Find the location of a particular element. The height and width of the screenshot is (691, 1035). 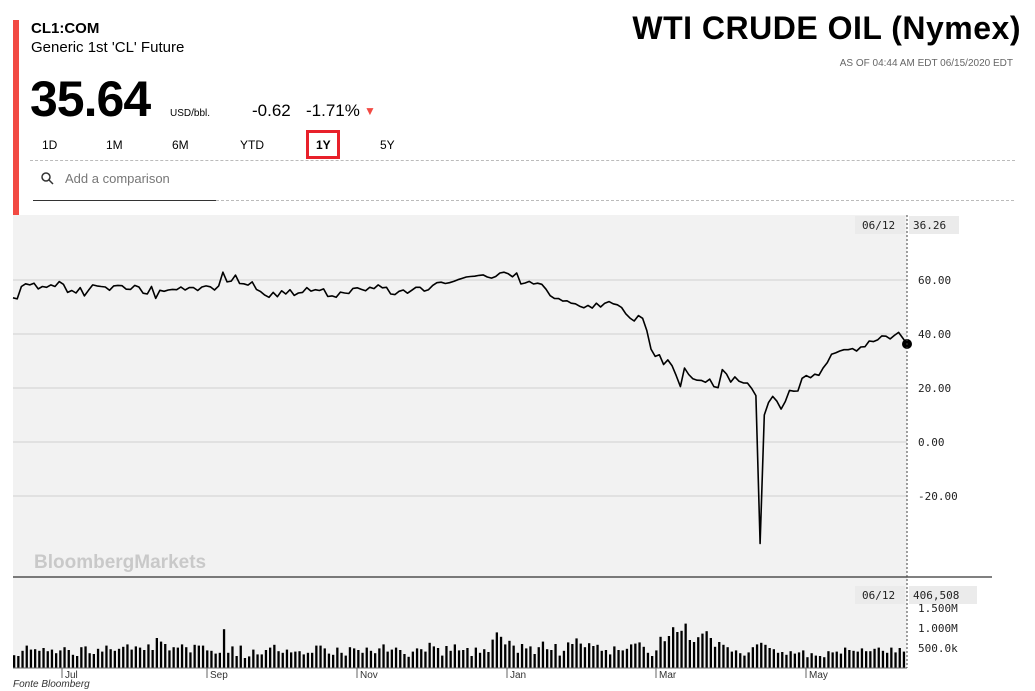

volume-crosshair-value: 406,508 is located at coordinates (936, 595).